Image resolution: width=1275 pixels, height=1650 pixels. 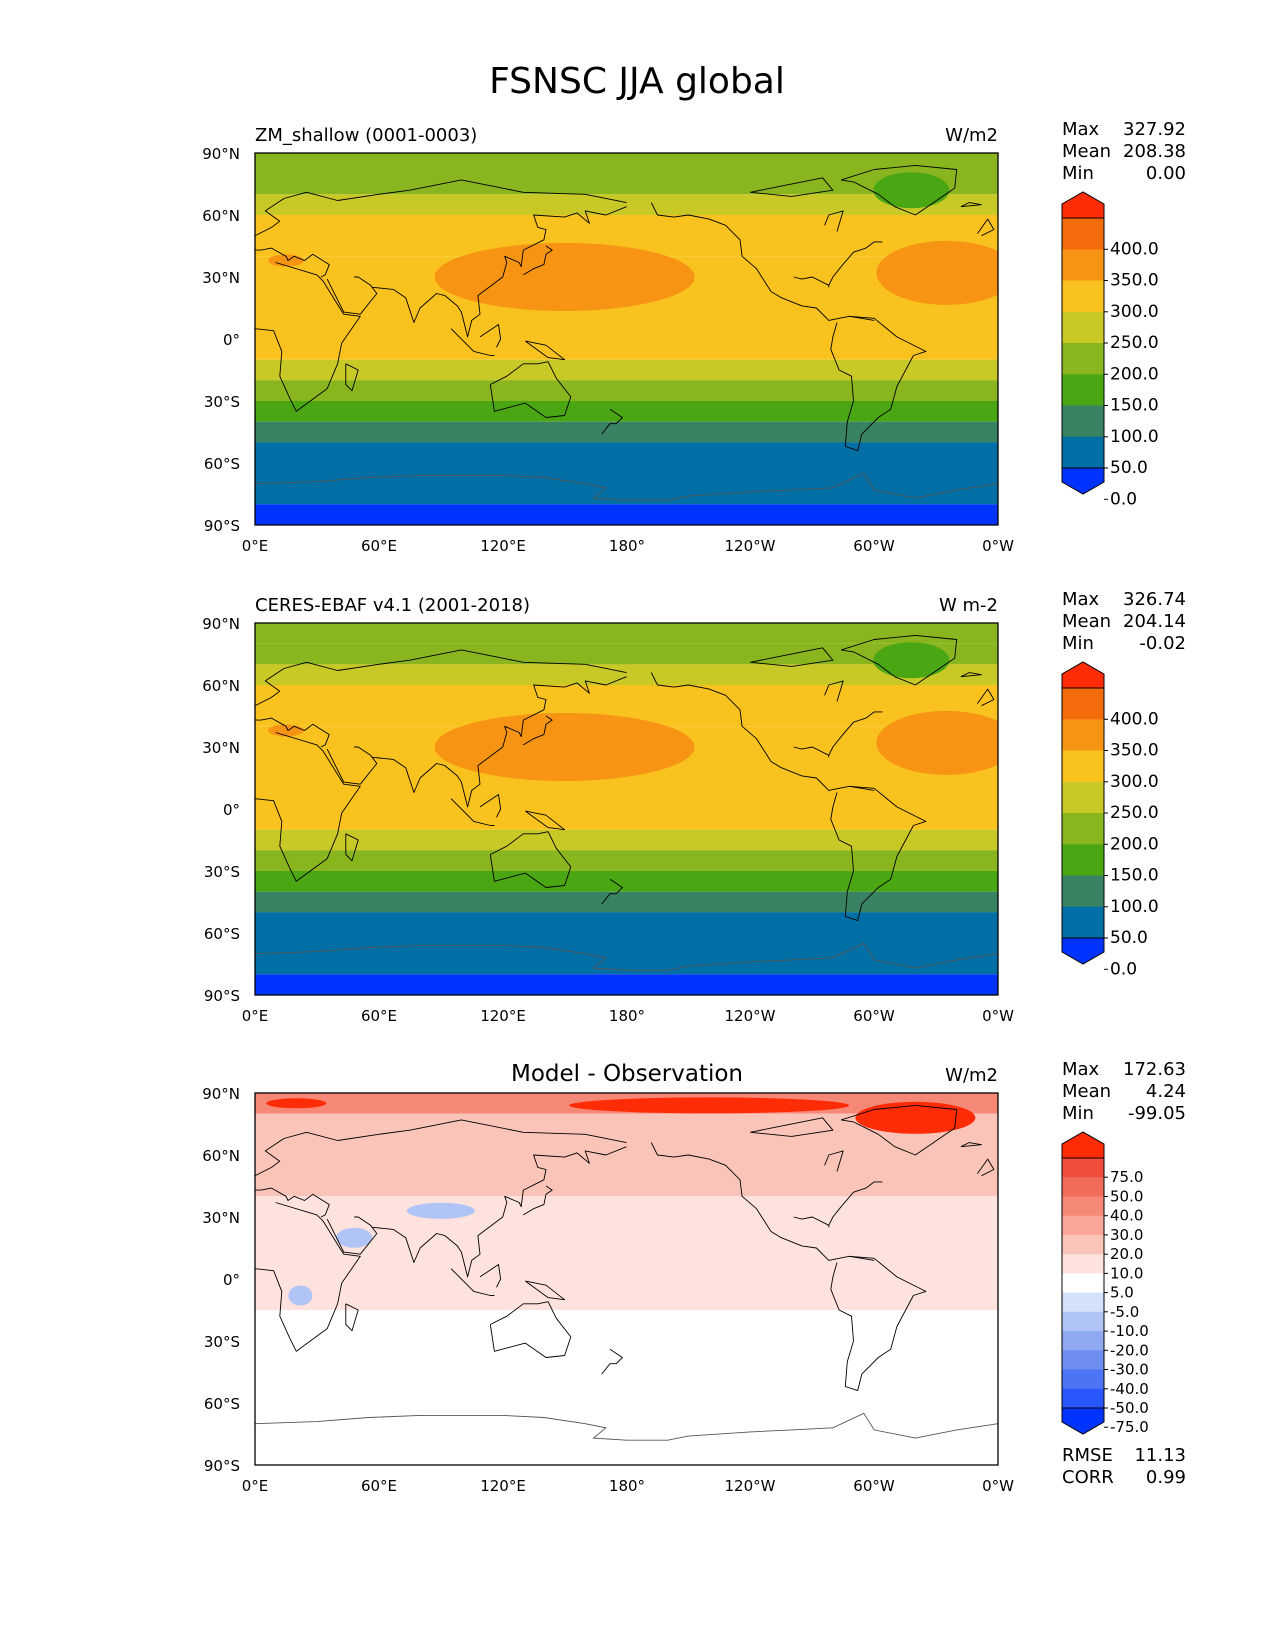 I want to click on panel-units: W m-2, so click(x=968, y=605).